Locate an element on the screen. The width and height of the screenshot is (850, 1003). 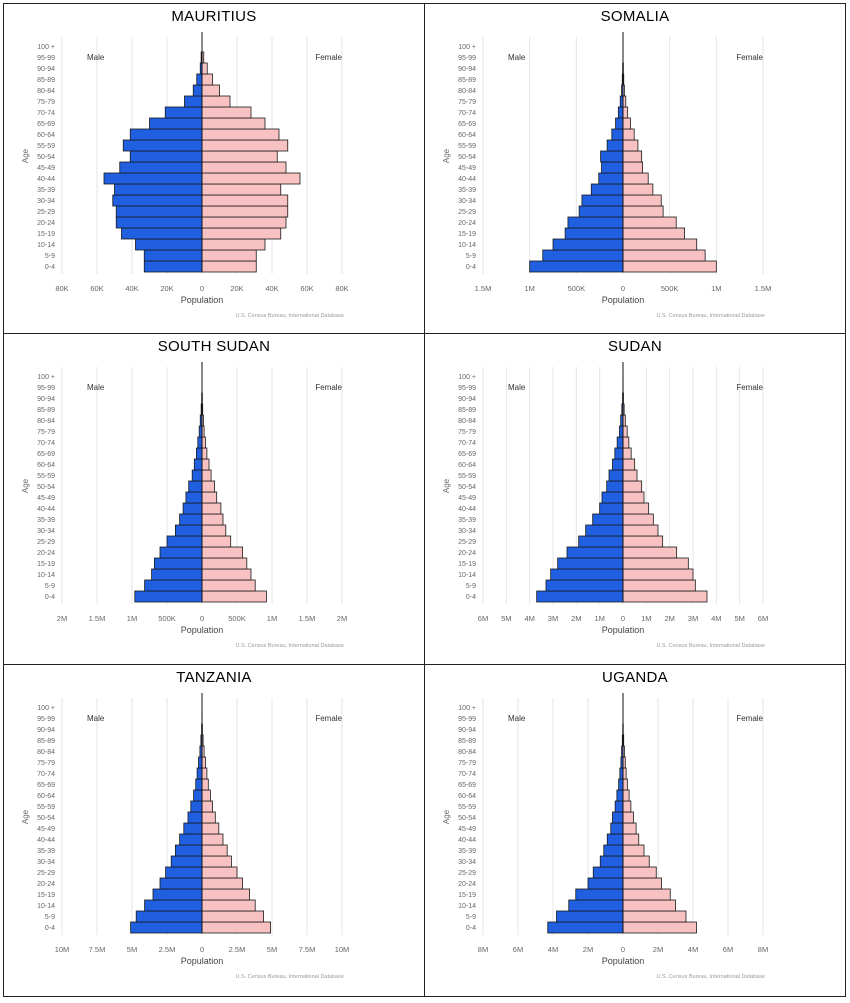
x-tick-label: 2M is located at coordinates (62, 618).